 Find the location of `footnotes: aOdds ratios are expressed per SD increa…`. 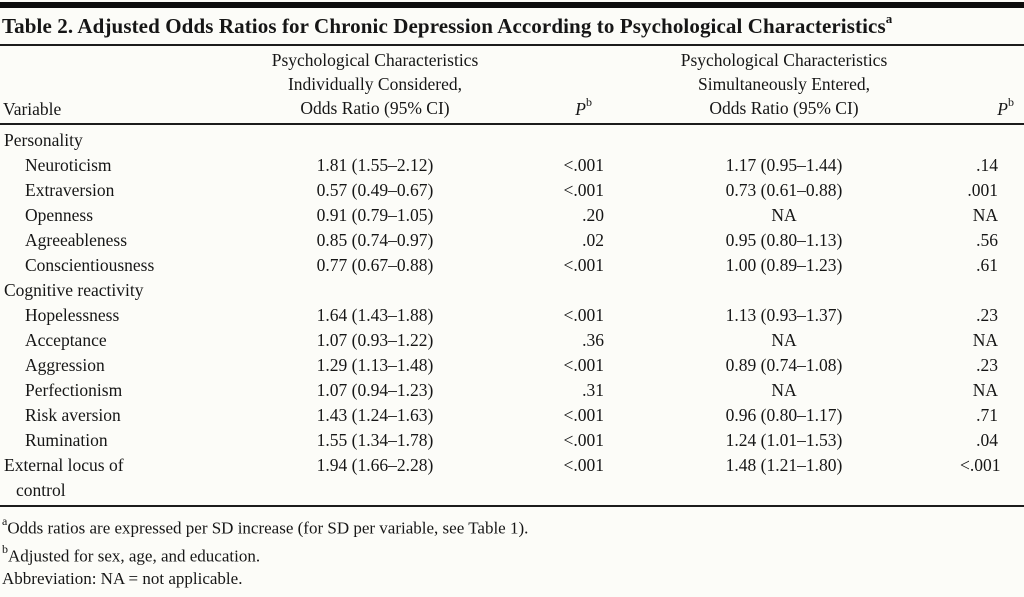

footnotes: aOdds ratios are expressed per SD increa… is located at coordinates (512, 549).